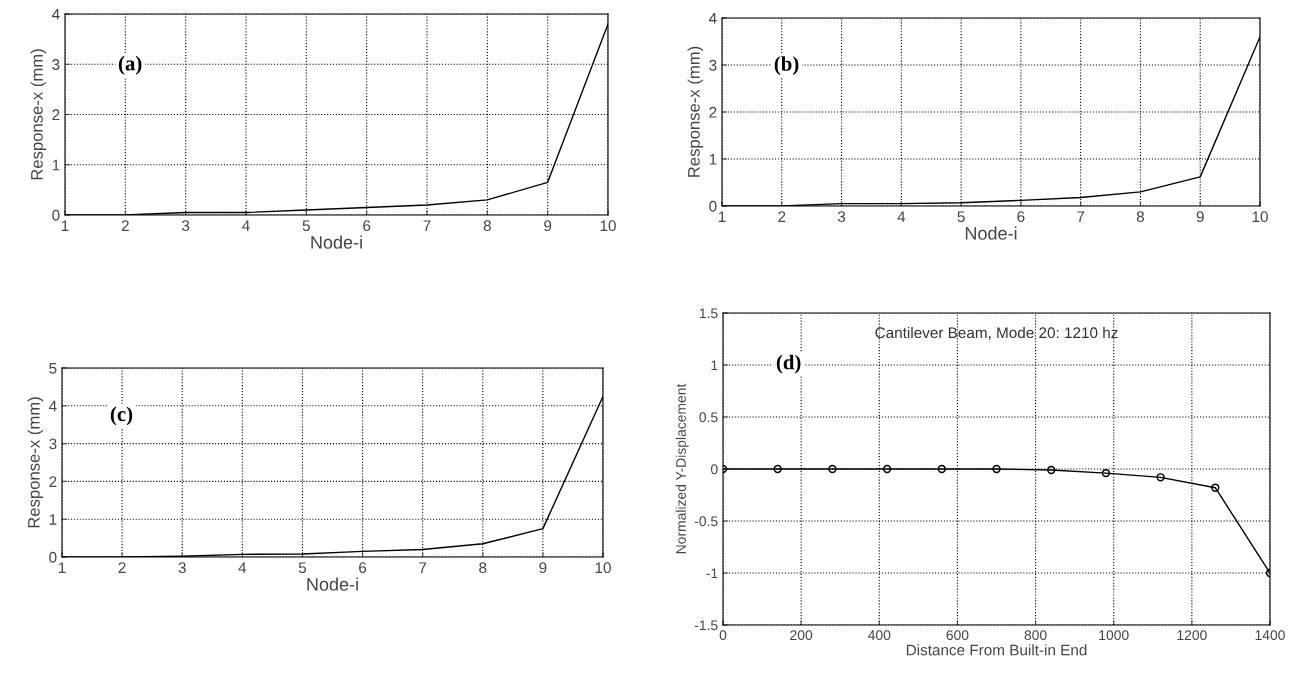 The height and width of the screenshot is (675, 1307). I want to click on y-tick-label: 0.5, so click(708, 417).